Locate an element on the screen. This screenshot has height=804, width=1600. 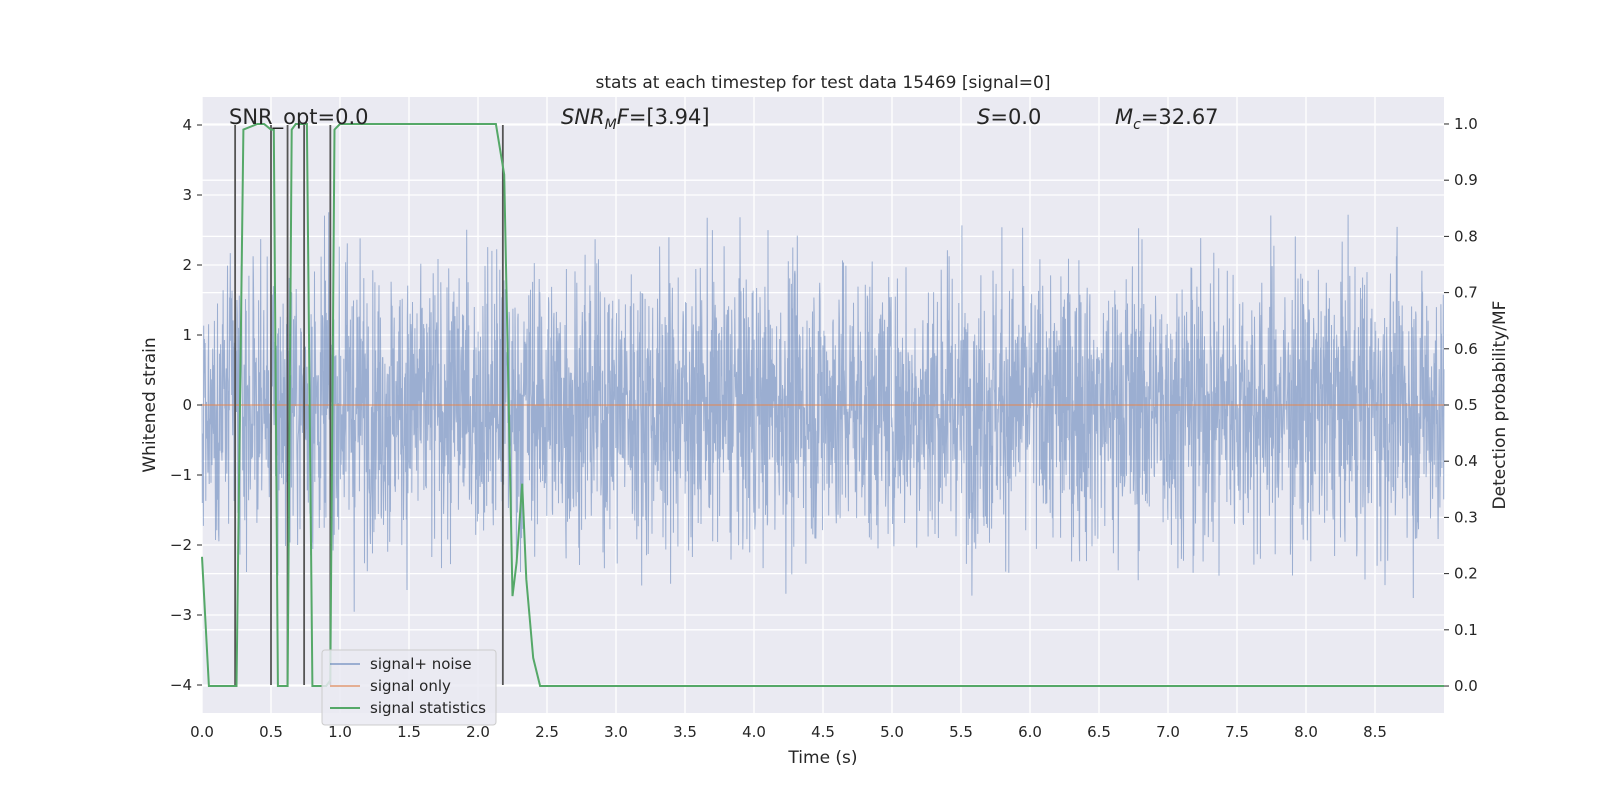
legend-entry-signal: signal only is located at coordinates (410, 686).